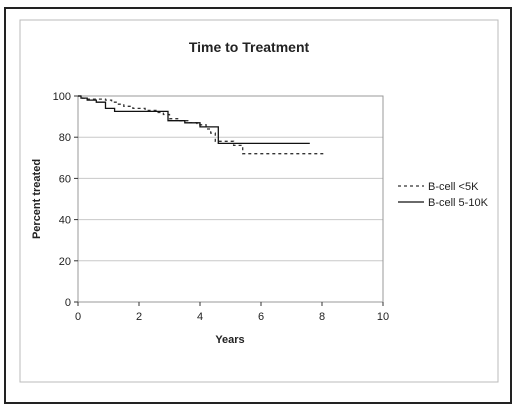  What do you see at coordinates (383, 317) in the screenshot?
I see `x-tick-label-10: 10` at bounding box center [383, 317].